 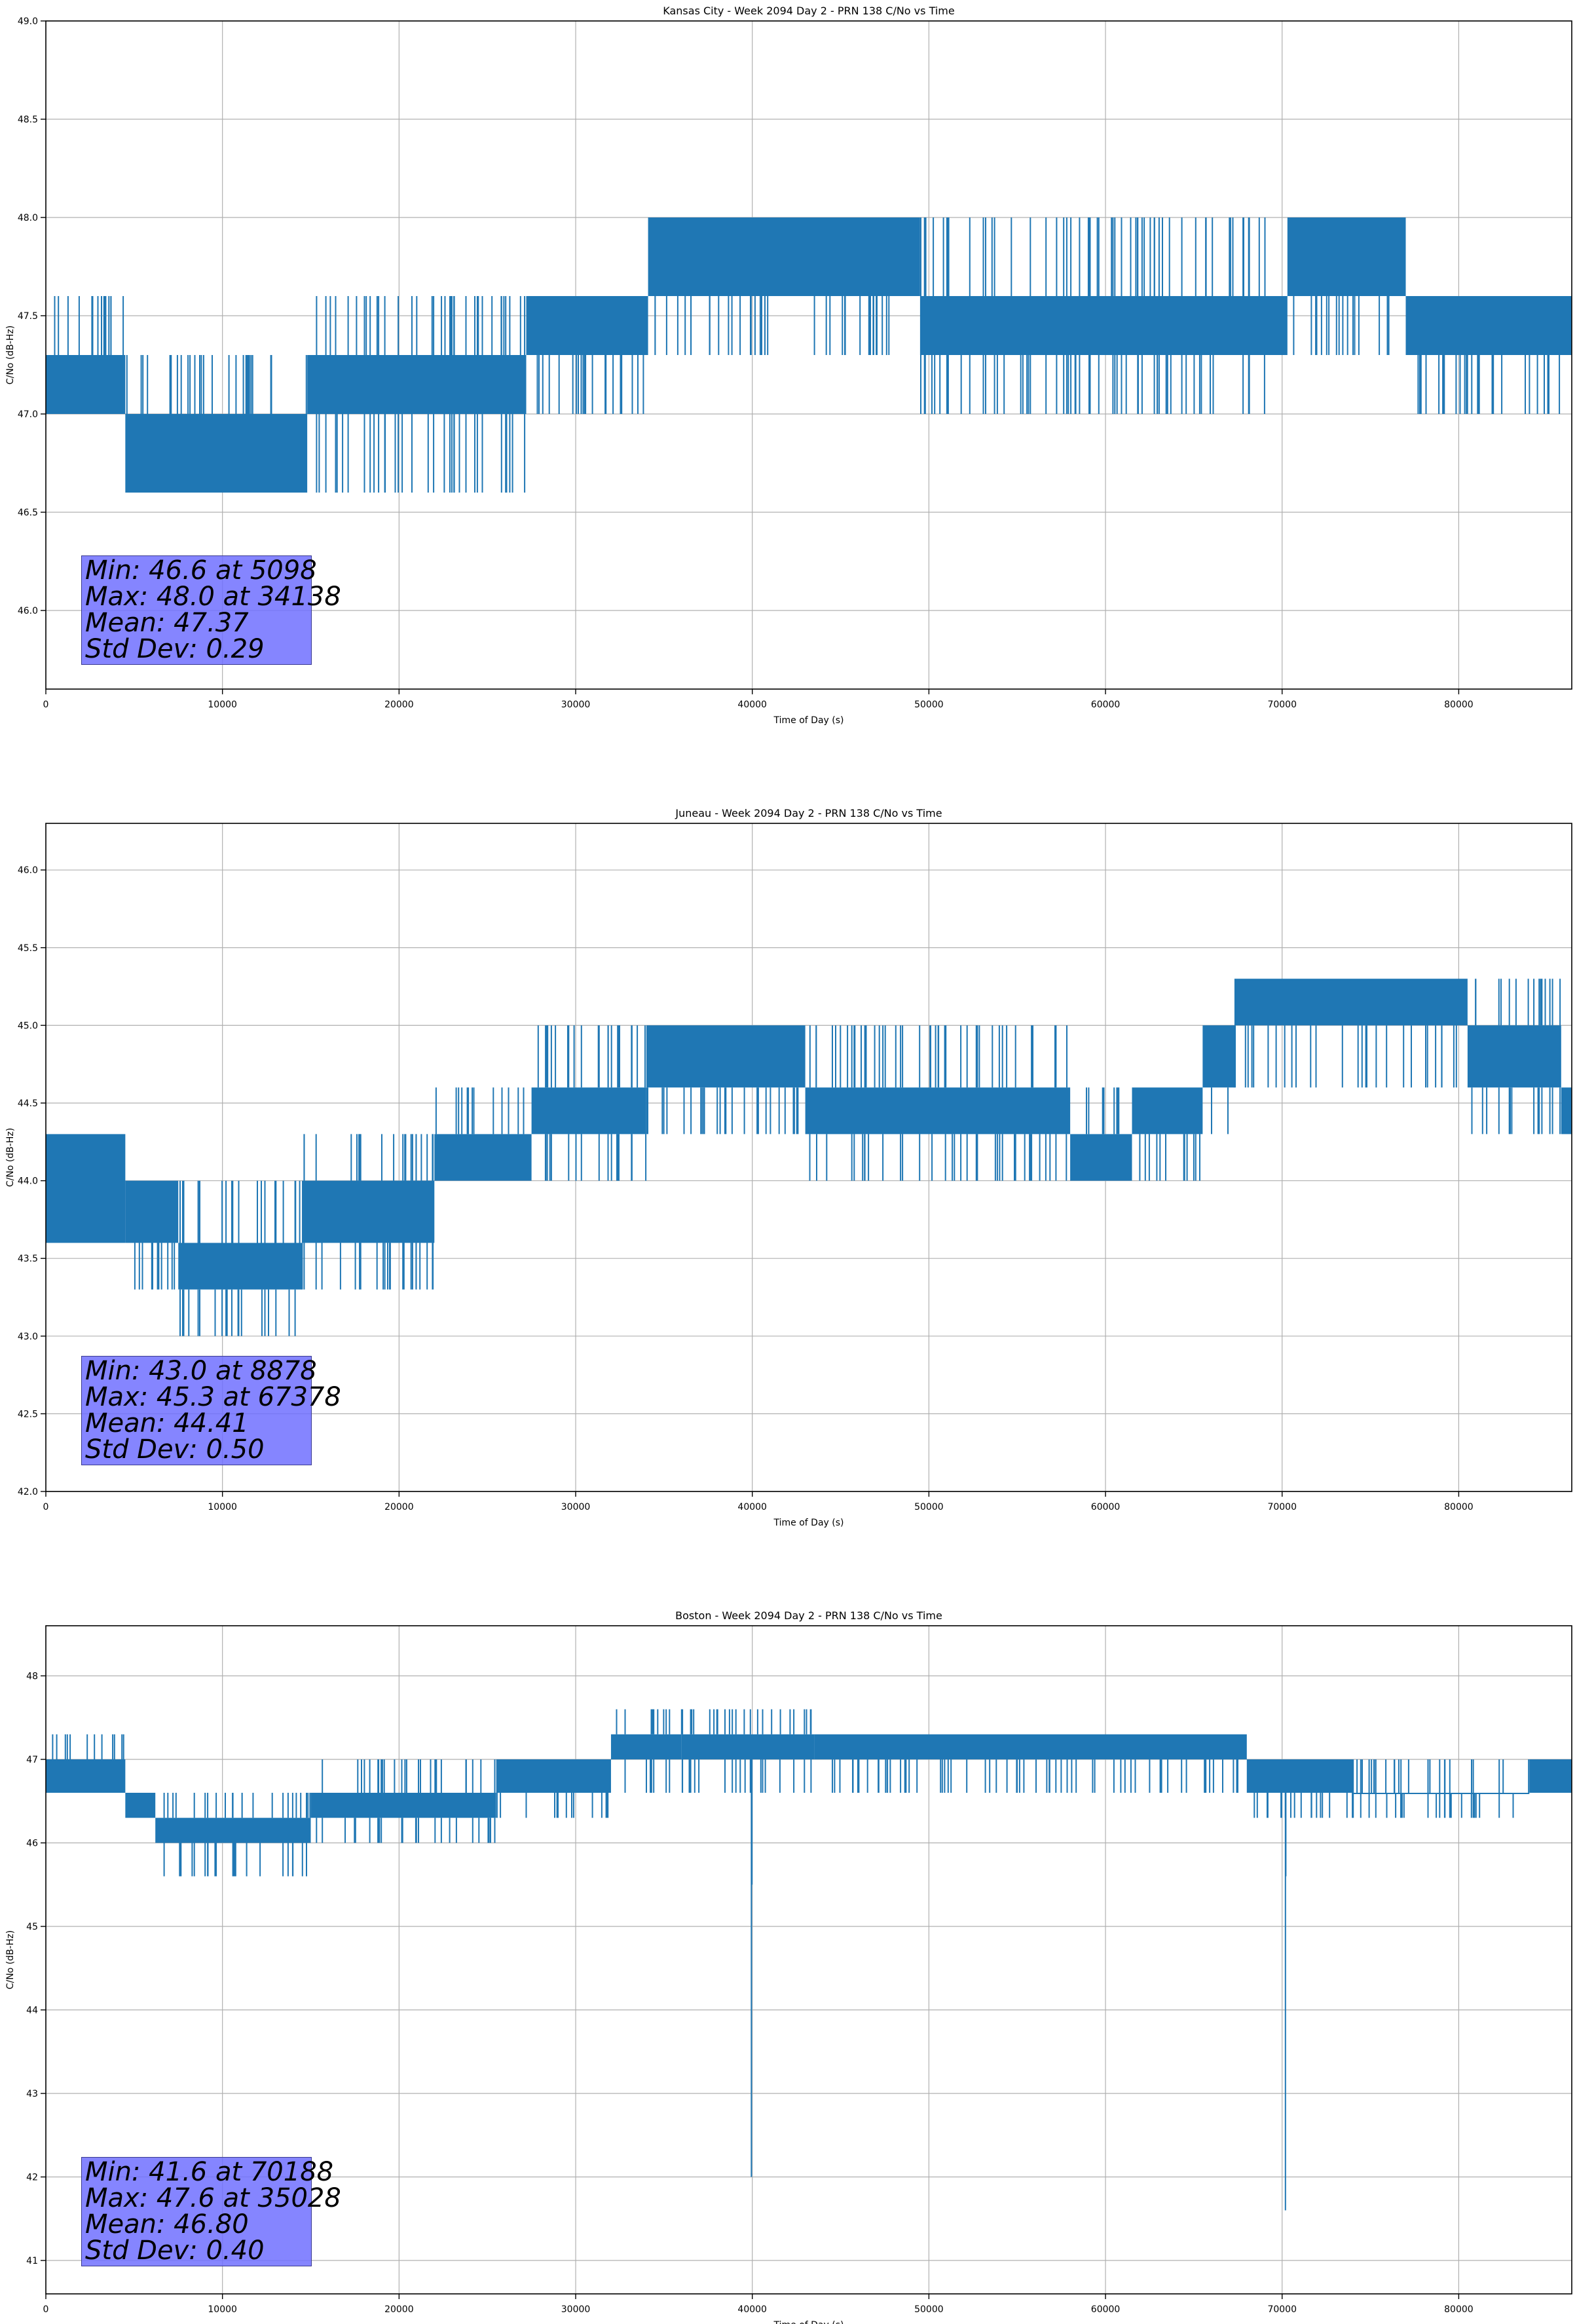 What do you see at coordinates (28, 1414) in the screenshot?
I see `y-tick-label: 42.5` at bounding box center [28, 1414].